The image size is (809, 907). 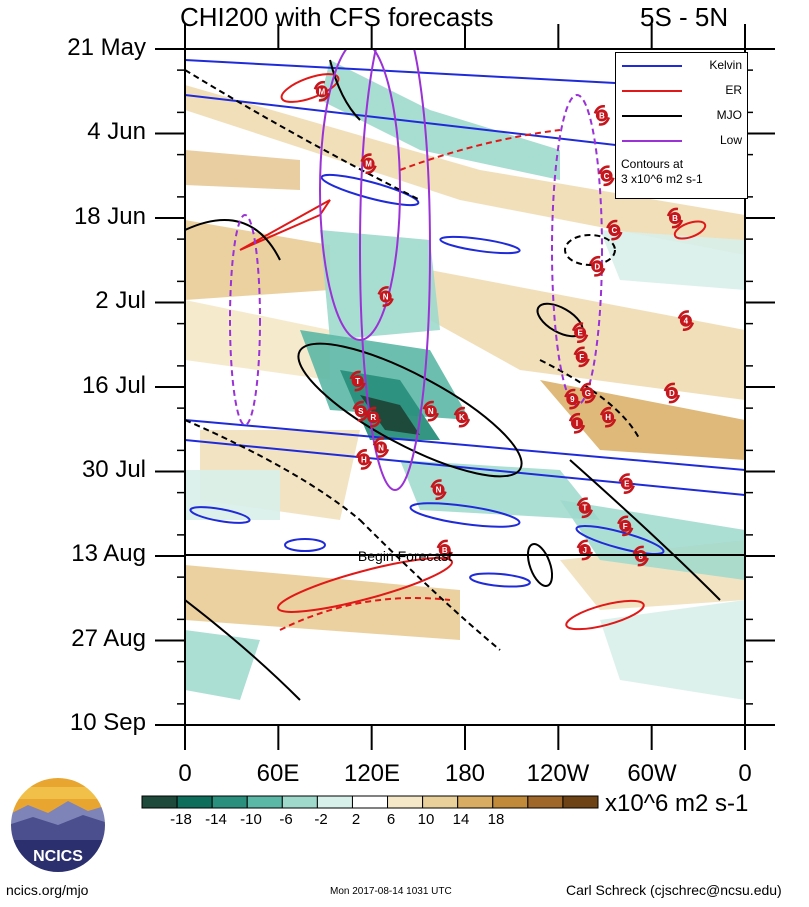 What do you see at coordinates (116, 131) in the screenshot?
I see `y-tick-label: 4 Jun` at bounding box center [116, 131].